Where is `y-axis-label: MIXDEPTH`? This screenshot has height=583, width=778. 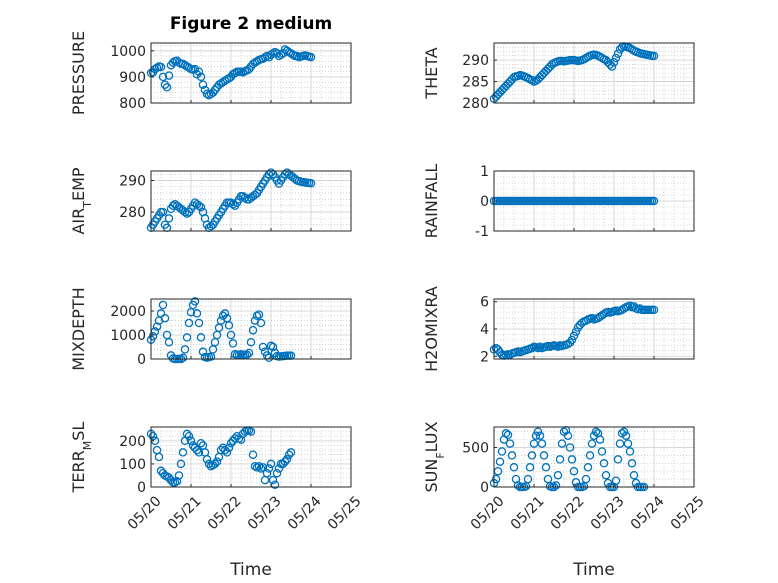 y-axis-label: MIXDEPTH is located at coordinates (78, 328).